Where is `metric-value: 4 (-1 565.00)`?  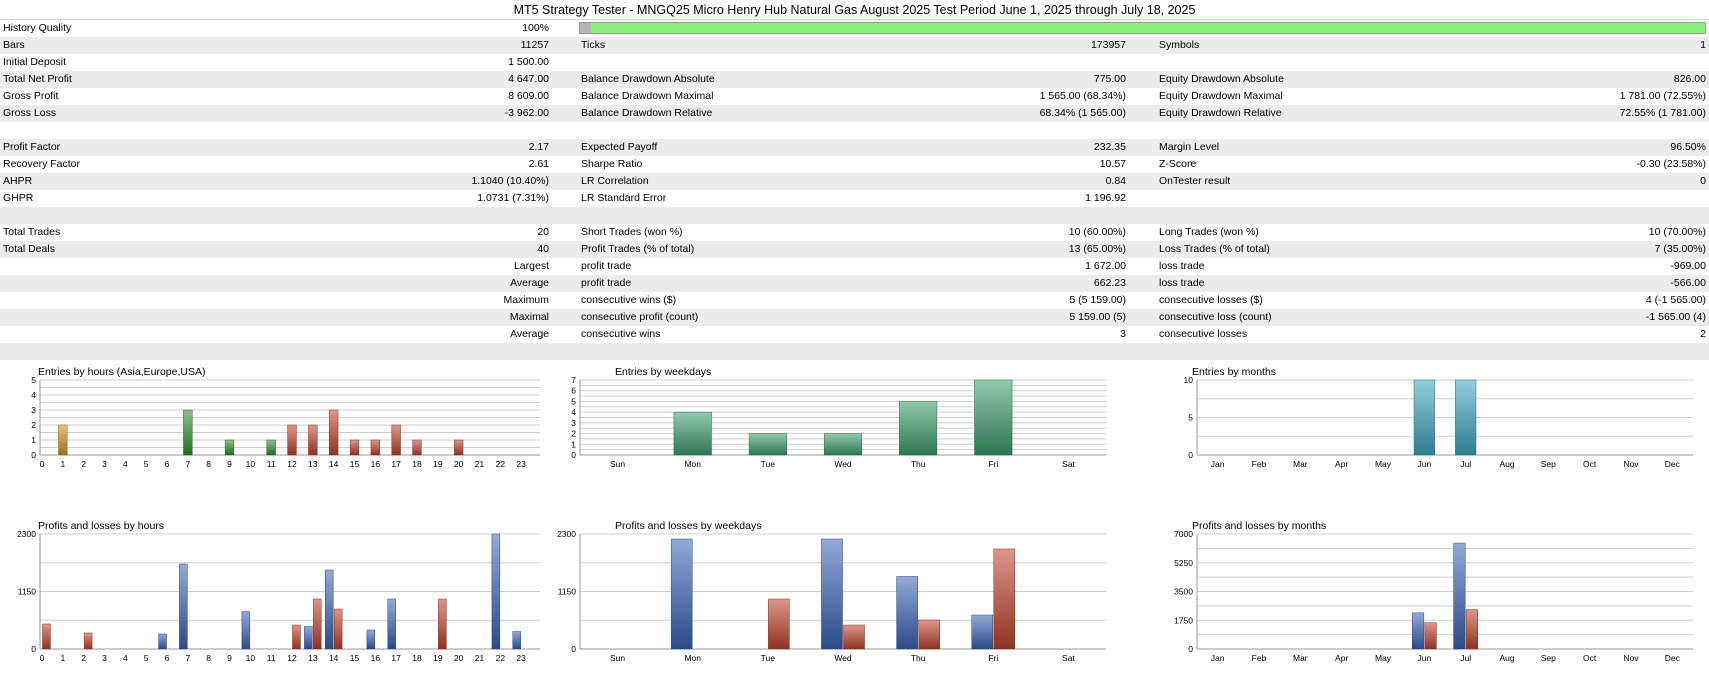 metric-value: 4 (-1 565.00) is located at coordinates (1675, 300).